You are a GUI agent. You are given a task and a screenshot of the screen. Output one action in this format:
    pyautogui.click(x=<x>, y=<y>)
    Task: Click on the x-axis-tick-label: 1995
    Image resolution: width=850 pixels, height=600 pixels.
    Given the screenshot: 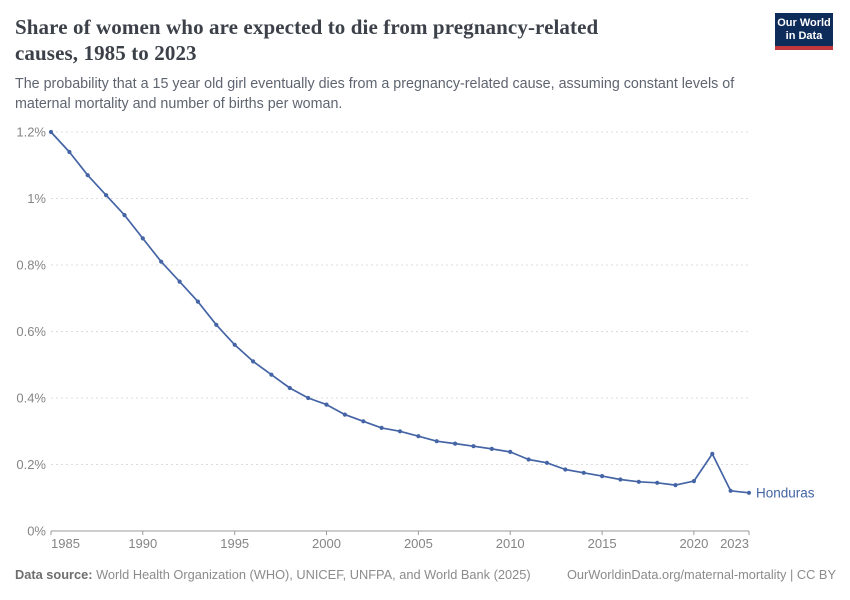 What is the action you would take?
    pyautogui.click(x=234, y=543)
    